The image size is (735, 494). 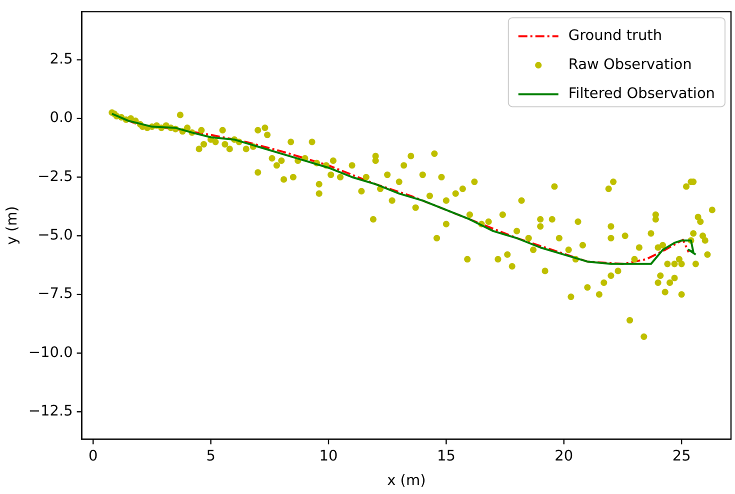 What do you see at coordinates (642, 94) in the screenshot?
I see `legend-label: Filtered Observation` at bounding box center [642, 94].